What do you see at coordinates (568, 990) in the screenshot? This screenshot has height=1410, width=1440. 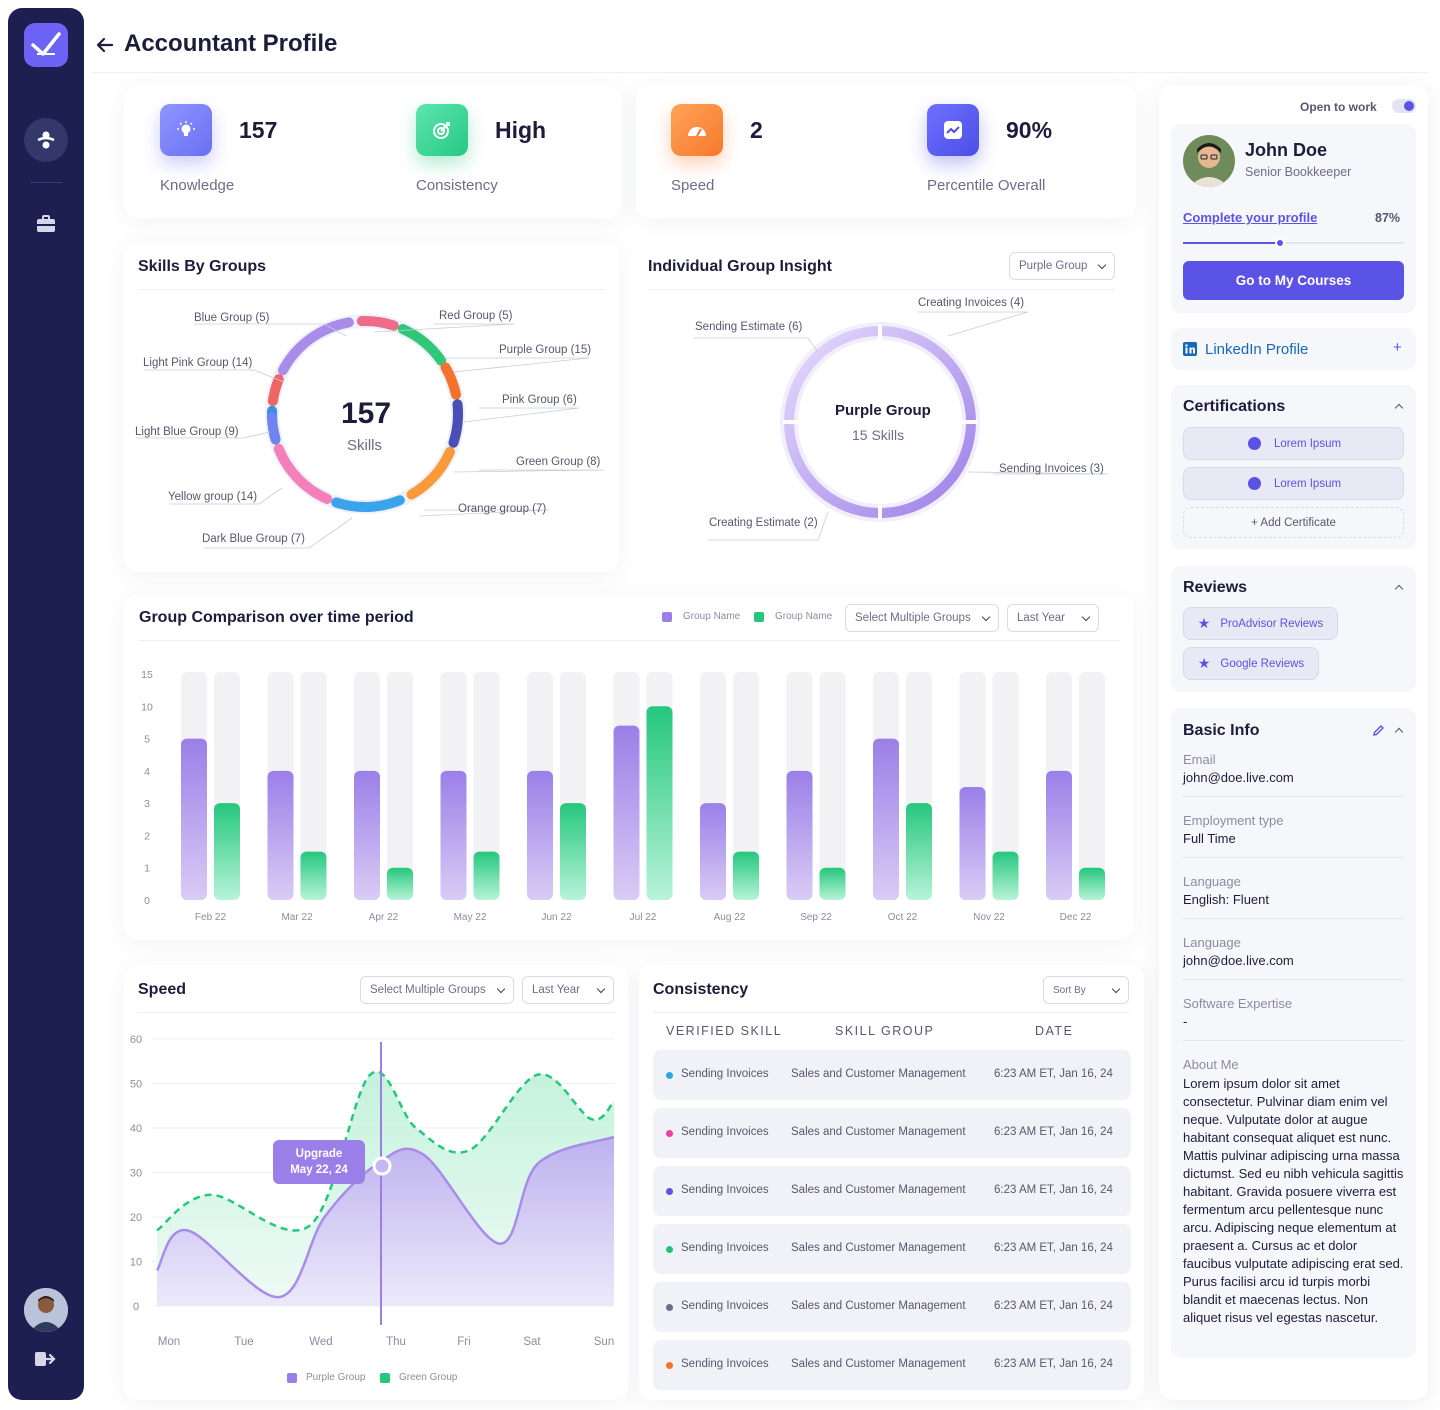 I see `speed-period-select: Last Year` at bounding box center [568, 990].